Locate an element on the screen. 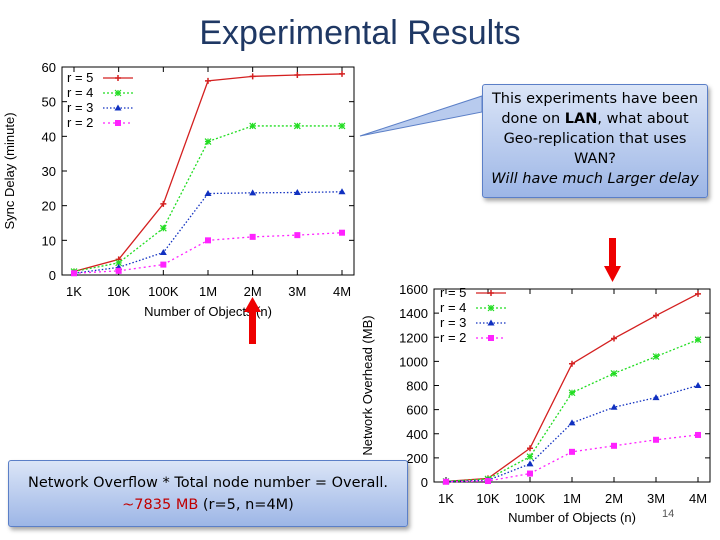  callout-line-2-bold: LAN is located at coordinates (581, 119).